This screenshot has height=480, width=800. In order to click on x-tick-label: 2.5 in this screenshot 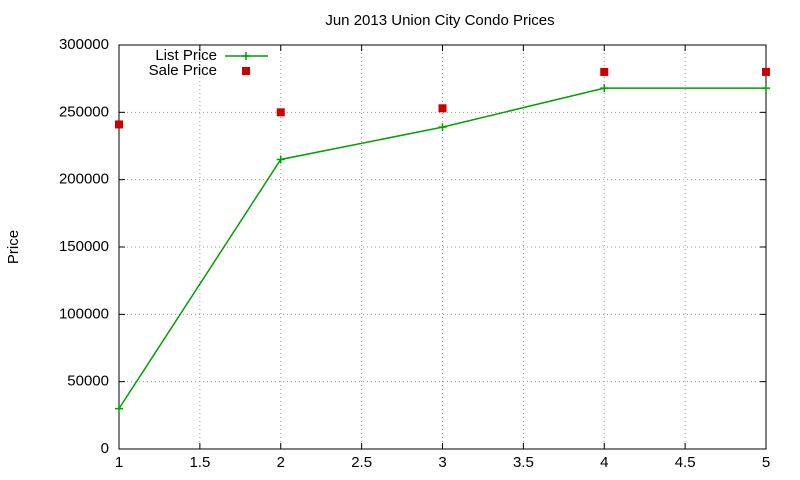, I will do `click(361, 462)`.